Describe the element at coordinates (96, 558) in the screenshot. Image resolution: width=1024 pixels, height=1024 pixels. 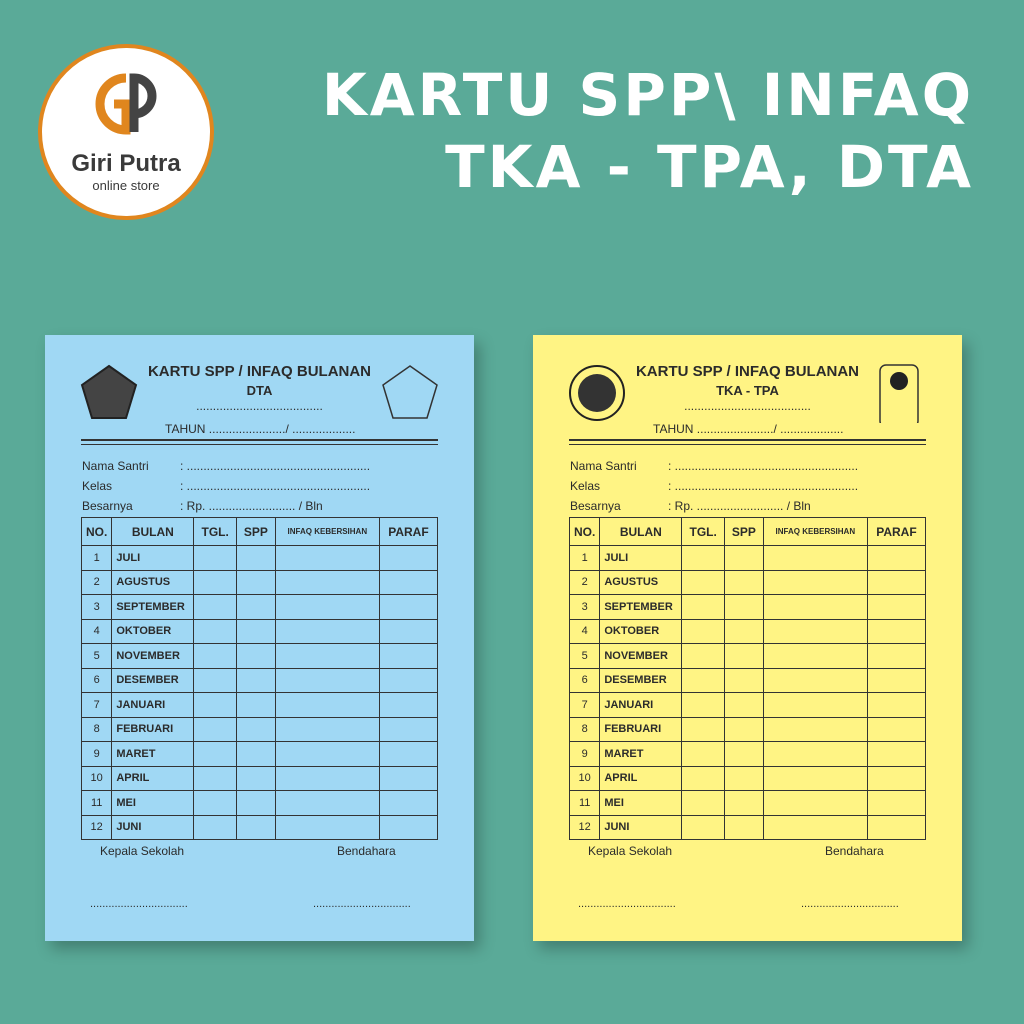
I see `row-number: 1` at that location.